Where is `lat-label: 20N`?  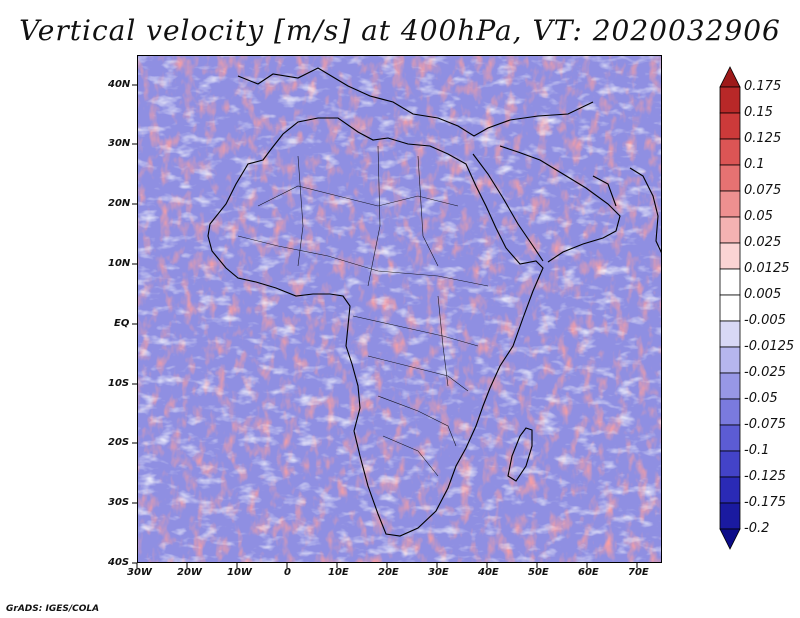
lat-label: 20N is located at coordinates (119, 203).